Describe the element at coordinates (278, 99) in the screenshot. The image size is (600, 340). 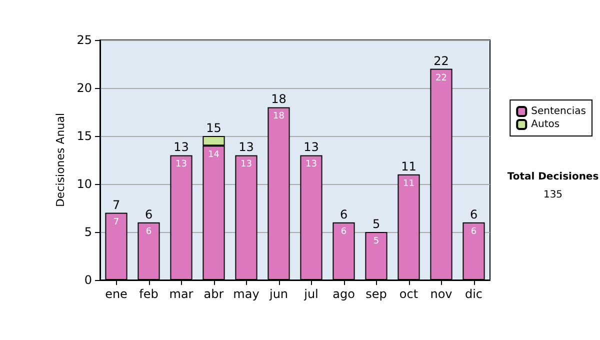
I see `total-label: 18` at that location.